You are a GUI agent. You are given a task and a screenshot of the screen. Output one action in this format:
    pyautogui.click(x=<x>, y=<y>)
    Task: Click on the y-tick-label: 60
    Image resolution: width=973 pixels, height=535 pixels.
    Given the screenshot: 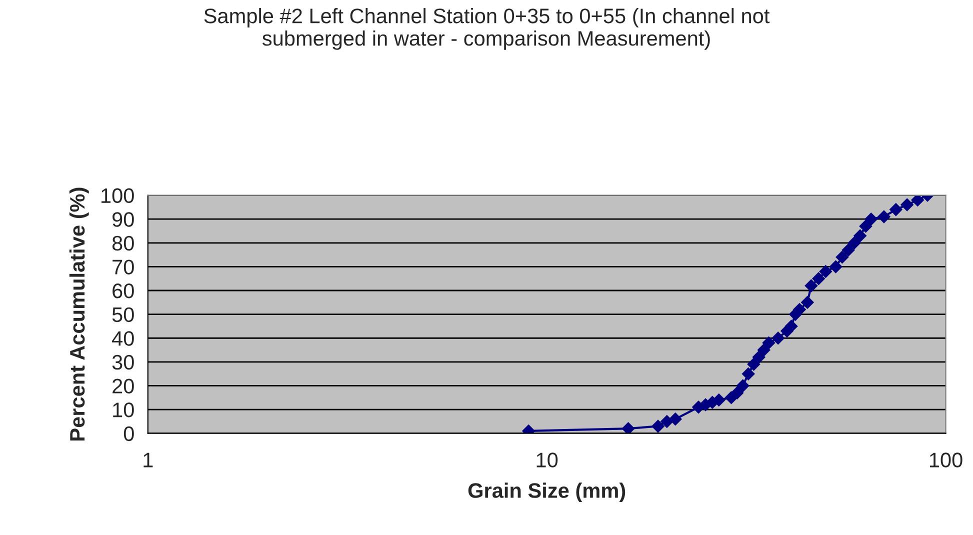 What is the action you would take?
    pyautogui.click(x=123, y=291)
    